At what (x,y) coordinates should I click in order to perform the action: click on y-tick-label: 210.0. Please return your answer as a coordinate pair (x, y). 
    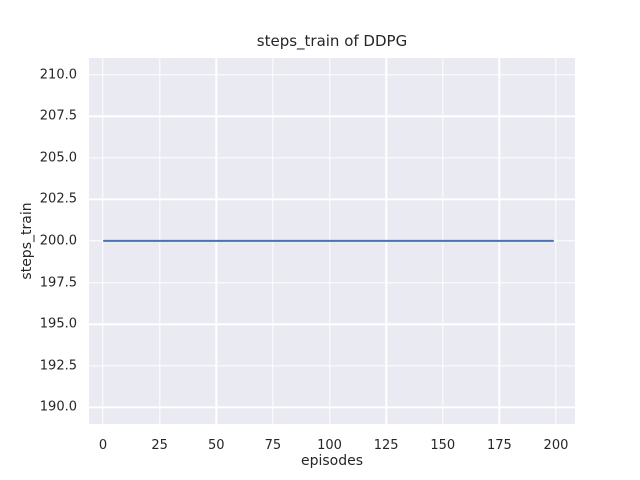
    Looking at the image, I should click on (58, 75).